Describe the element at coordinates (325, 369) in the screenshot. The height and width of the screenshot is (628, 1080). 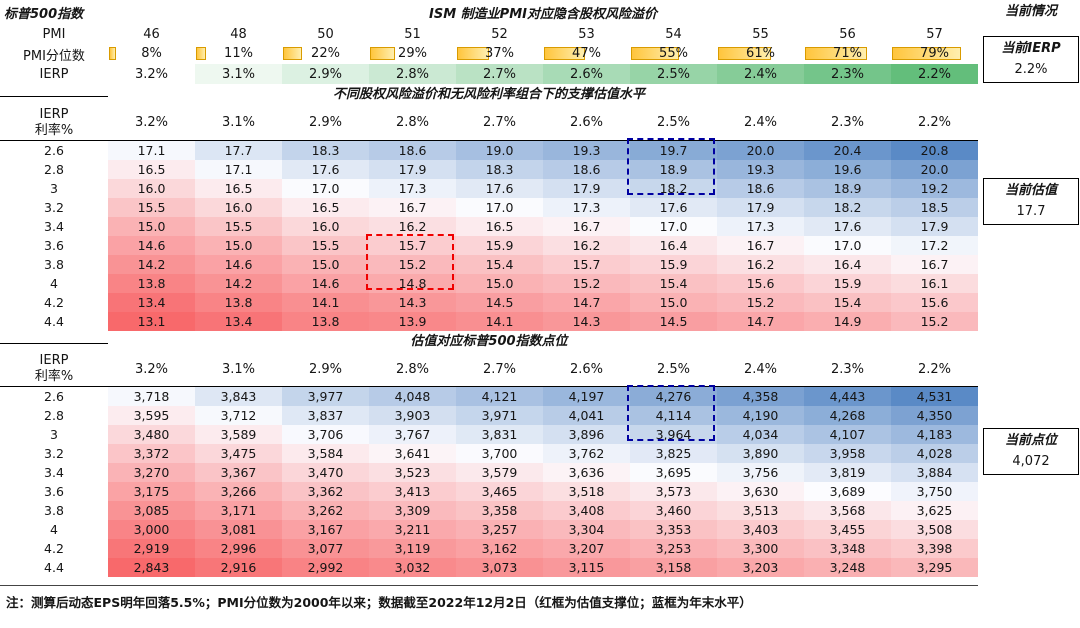
I see `column-header: 2.9%` at that location.